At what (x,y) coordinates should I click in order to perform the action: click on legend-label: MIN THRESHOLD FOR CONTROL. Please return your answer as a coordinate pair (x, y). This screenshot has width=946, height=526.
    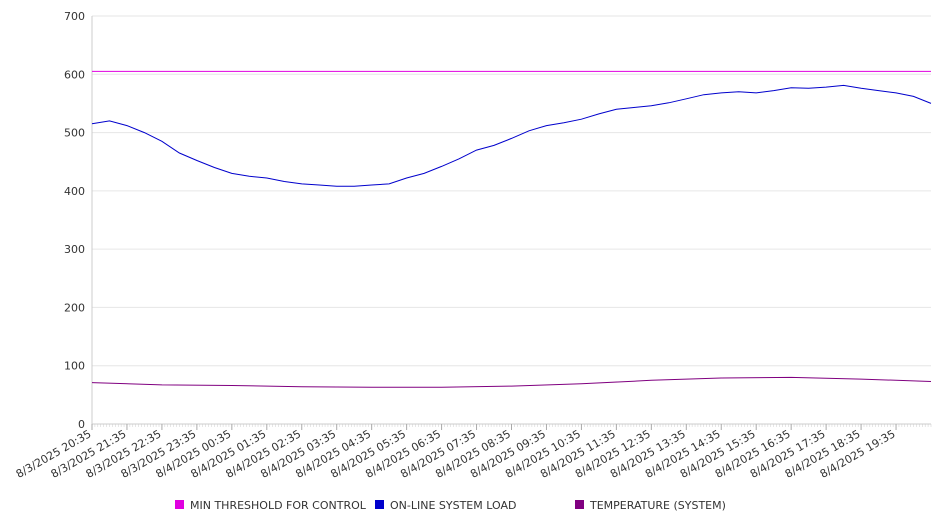
    Looking at the image, I should click on (278, 505).